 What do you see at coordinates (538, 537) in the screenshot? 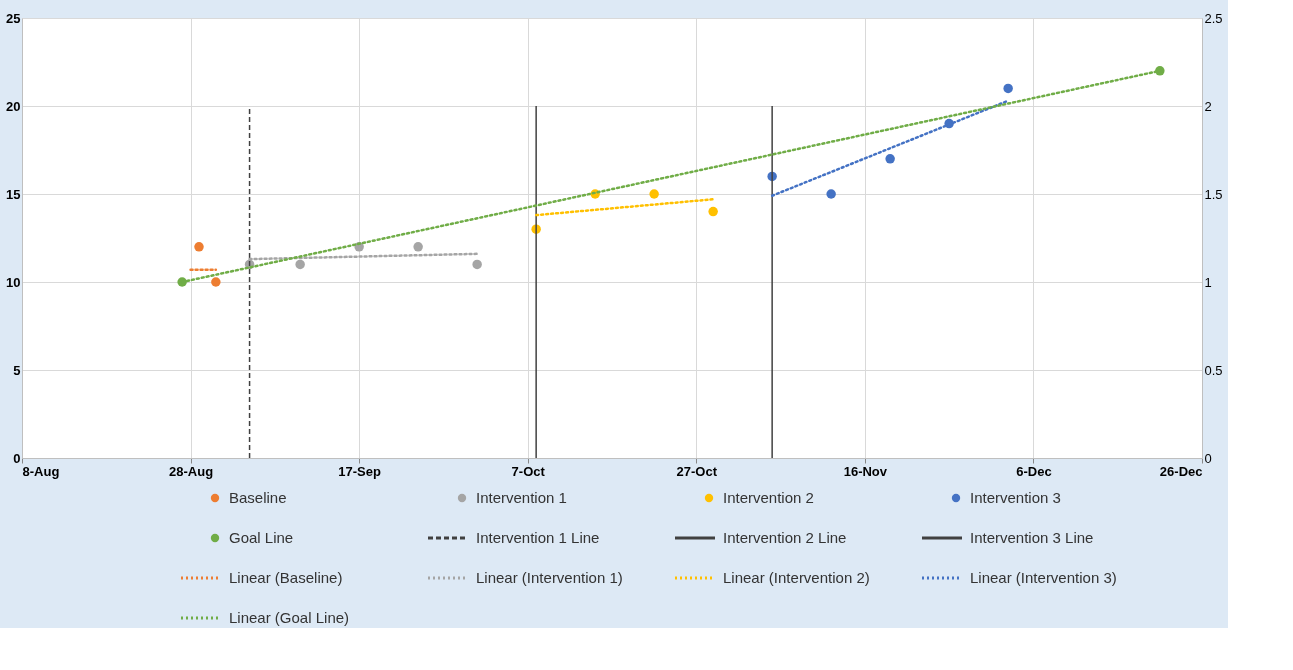
I see `legend-label: Intervention 1 Line` at bounding box center [538, 537].